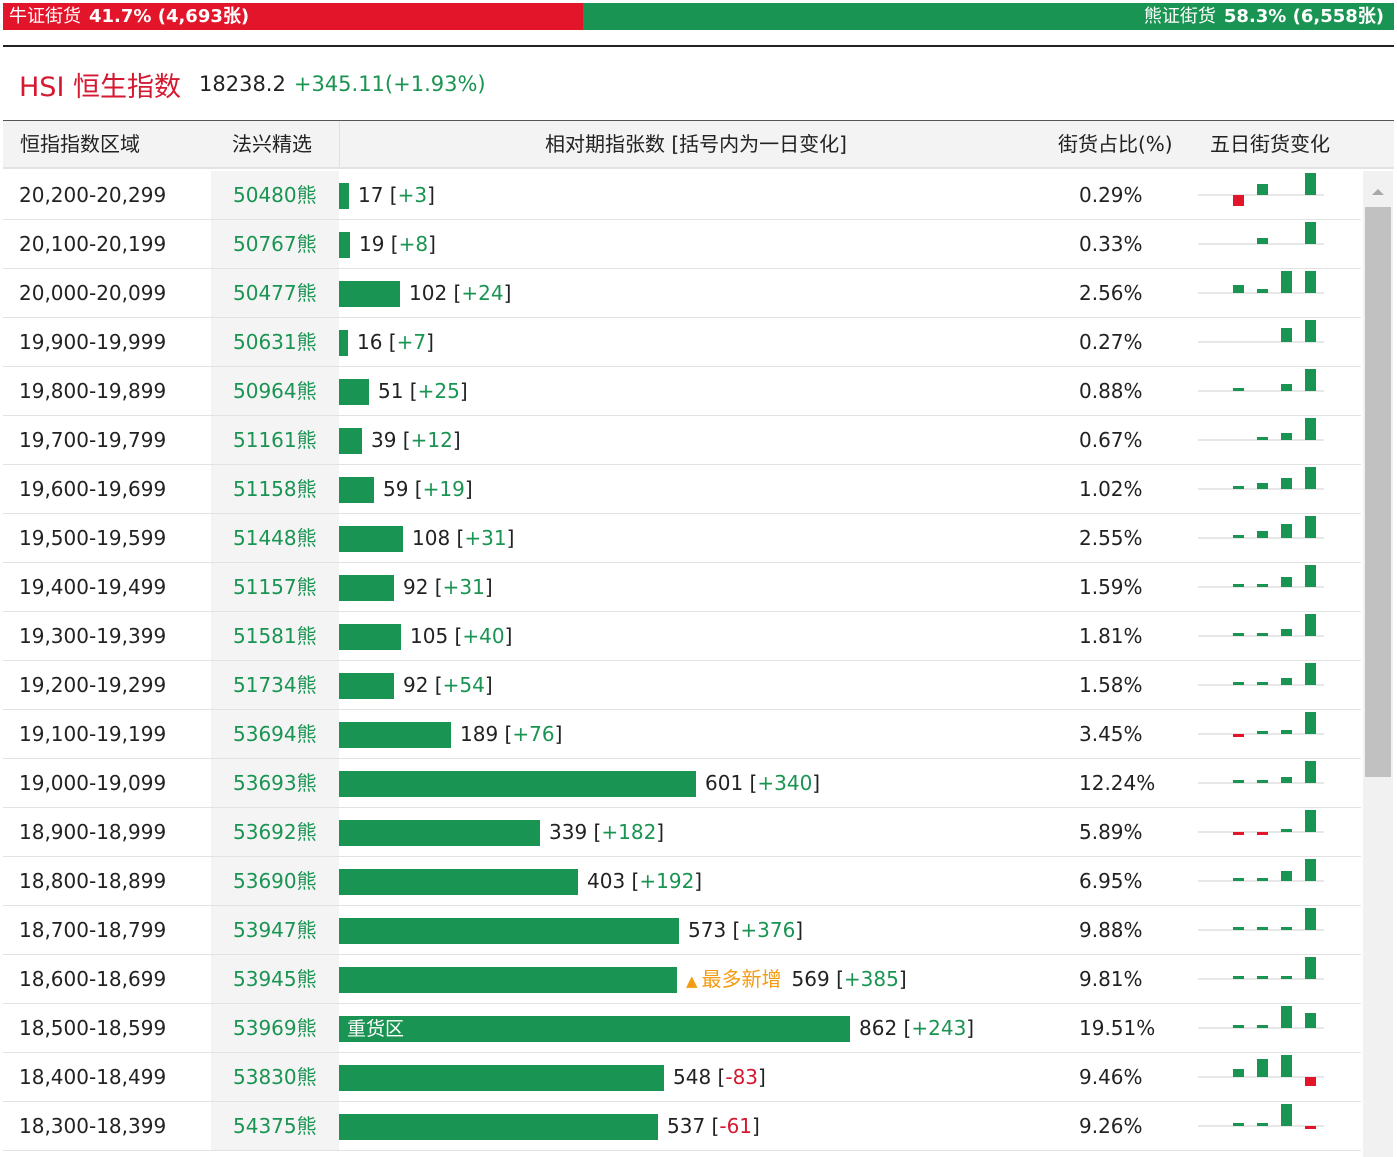  What do you see at coordinates (275, 881) in the screenshot?
I see `warrant-code-link: 53690熊` at bounding box center [275, 881].